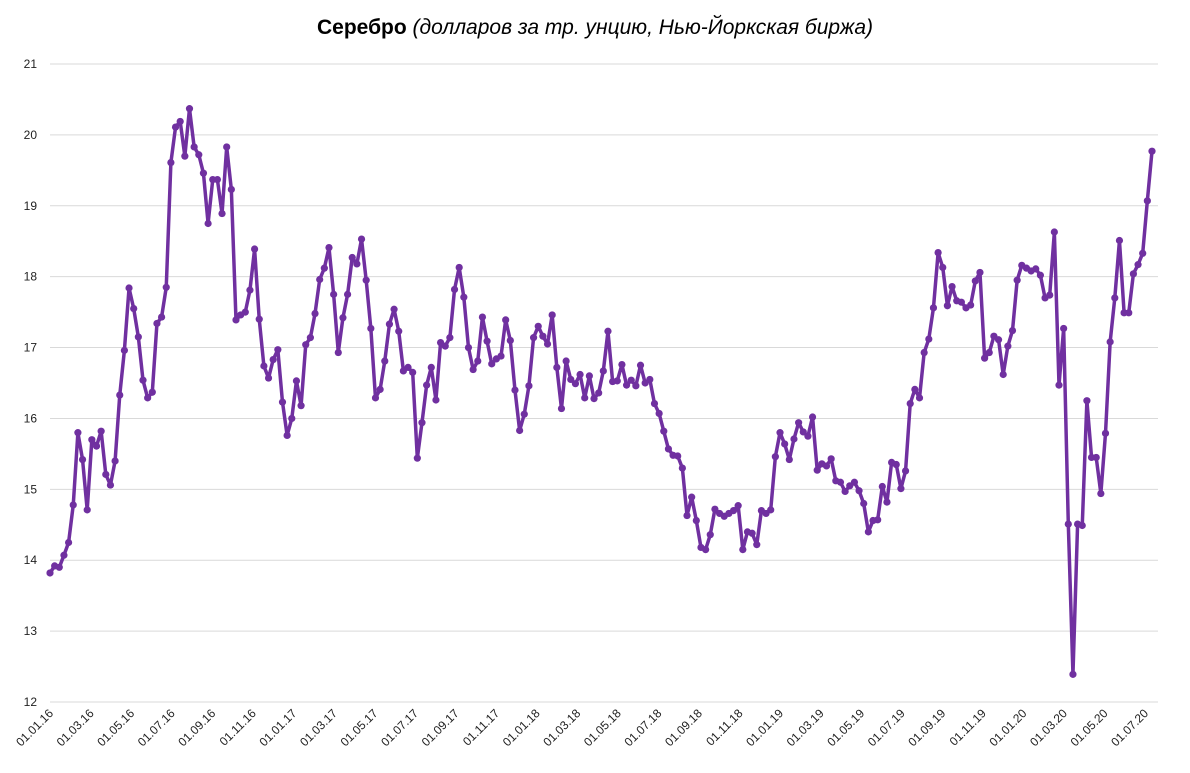  What do you see at coordinates (399, 727) in the screenshot?
I see `x-tick-label: 01.07.17` at bounding box center [399, 727].